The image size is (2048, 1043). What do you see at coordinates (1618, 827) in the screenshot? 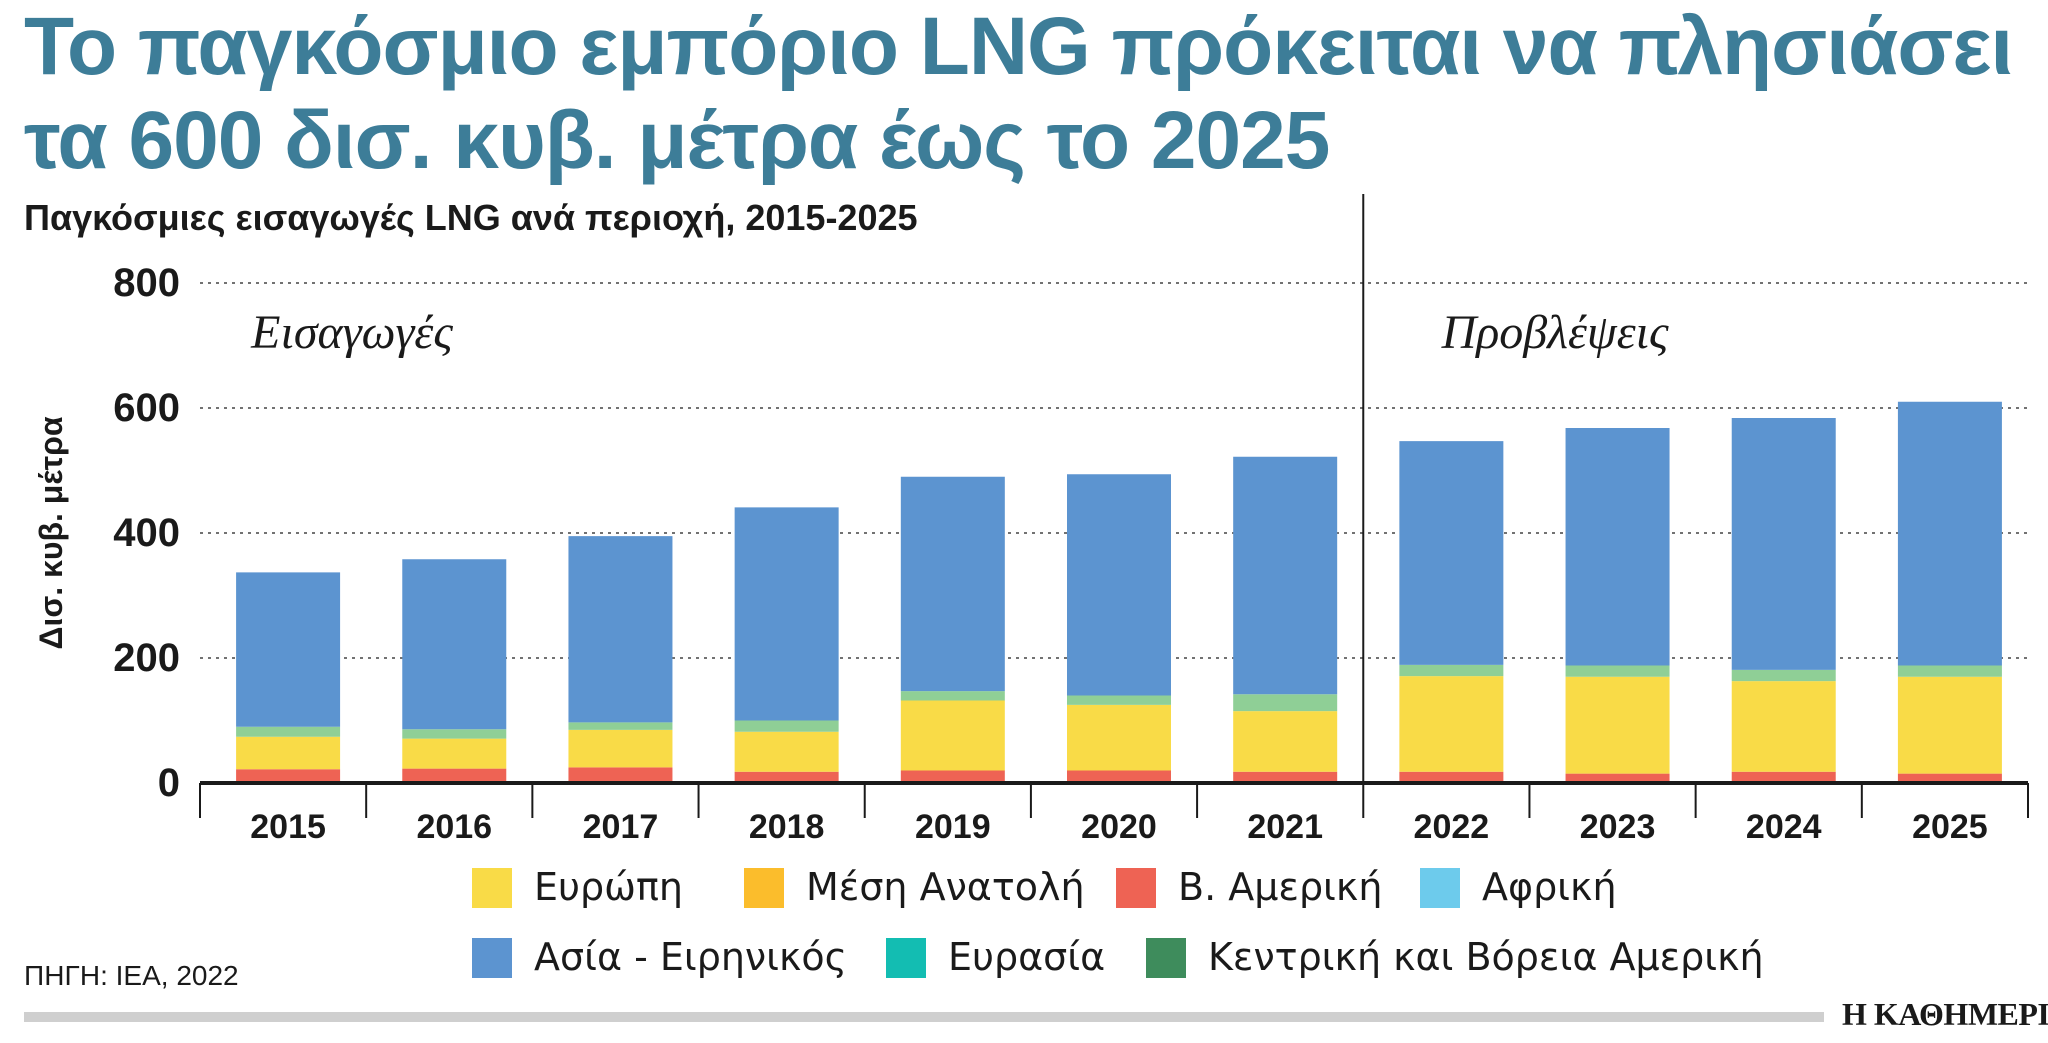
I see `x-tick-label: 2023` at bounding box center [1618, 827].